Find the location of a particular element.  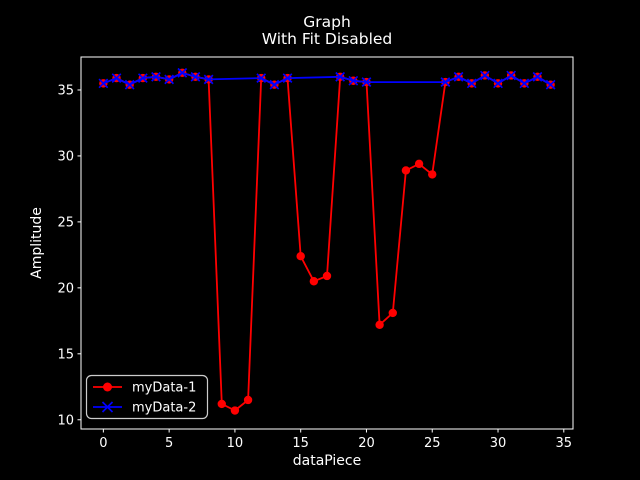

x-tick-label: 35 is located at coordinates (564, 443).